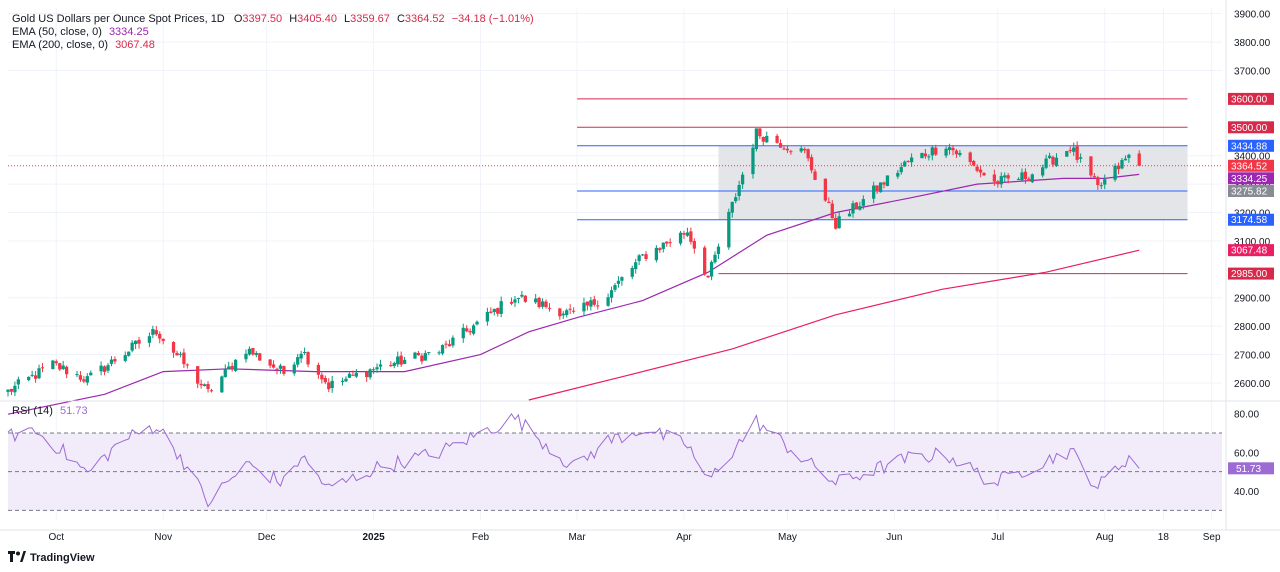 Image resolution: width=1280 pixels, height=572 pixels. I want to click on legend-ema50-value: 3334.25, so click(128, 32).